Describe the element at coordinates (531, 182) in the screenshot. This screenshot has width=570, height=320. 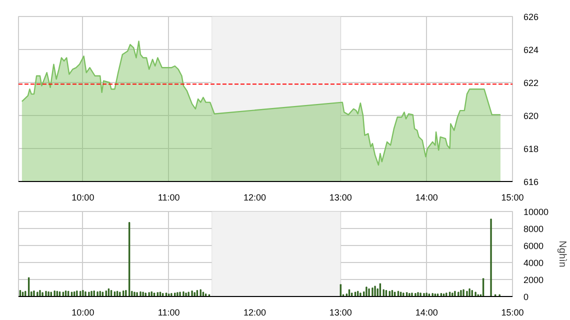
I see `y-tick-label: 616` at that location.